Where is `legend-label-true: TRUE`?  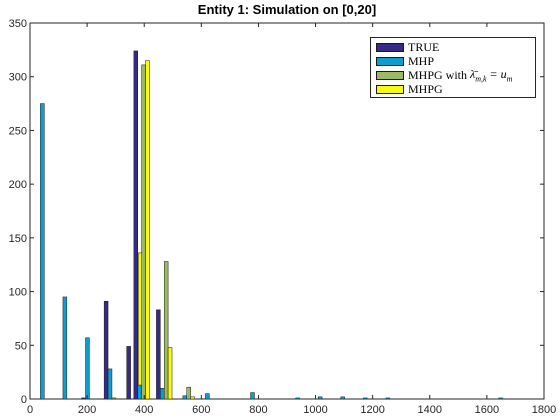
legend-label-true: TRUE is located at coordinates (424, 46).